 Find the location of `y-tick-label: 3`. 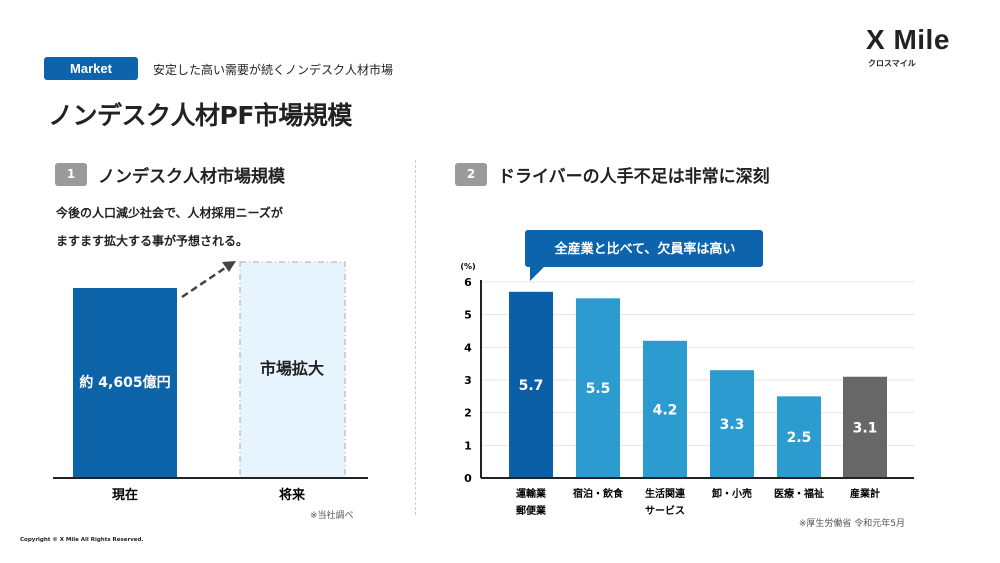

y-tick-label: 3 is located at coordinates (468, 380).